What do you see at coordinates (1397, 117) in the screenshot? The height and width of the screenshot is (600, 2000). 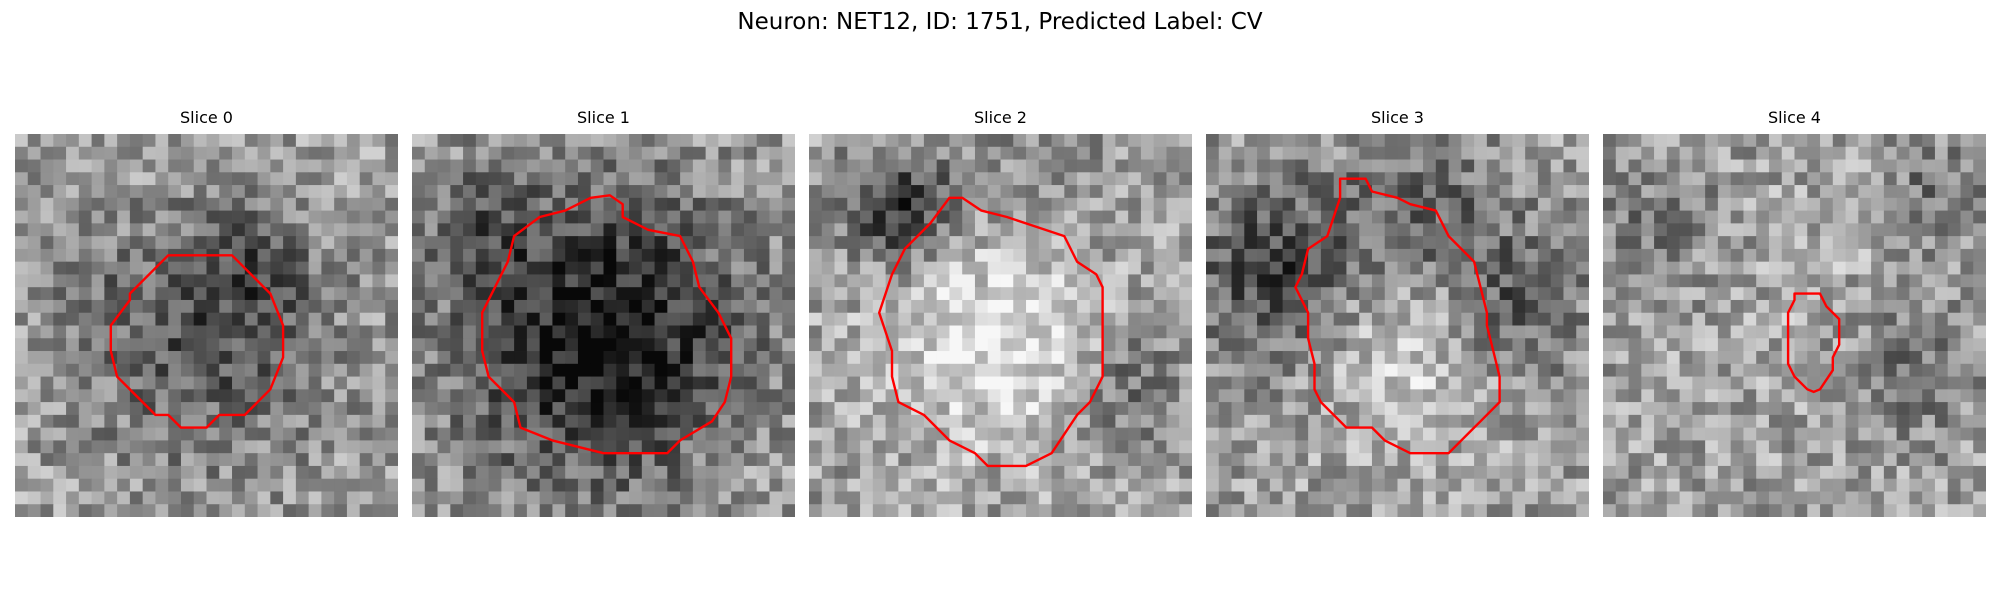 I see `slice-title-3: Slice 3` at bounding box center [1397, 117].